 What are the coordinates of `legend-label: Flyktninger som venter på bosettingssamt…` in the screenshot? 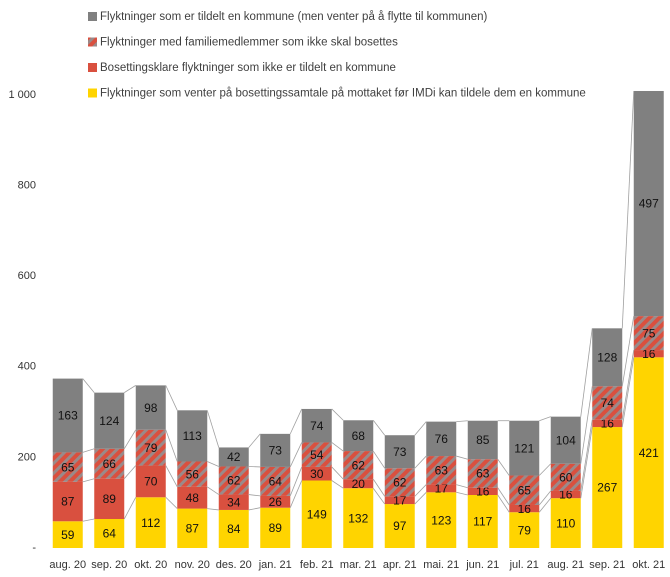 It's located at (343, 94).